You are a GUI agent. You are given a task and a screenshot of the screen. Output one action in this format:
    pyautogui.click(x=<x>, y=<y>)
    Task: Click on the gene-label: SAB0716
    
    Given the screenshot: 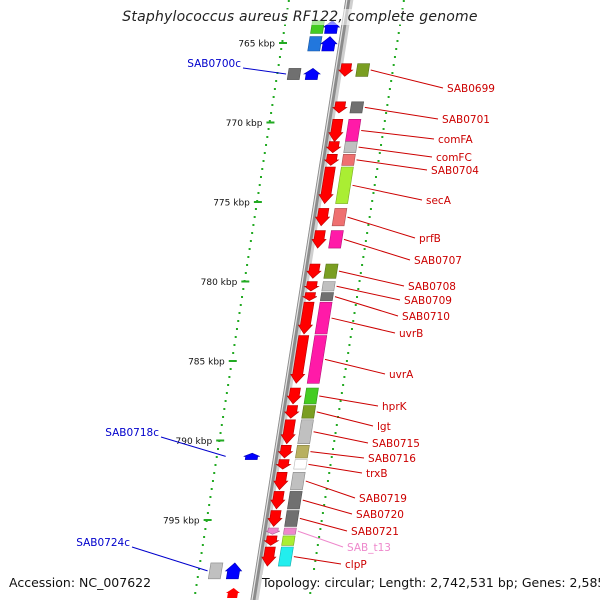 What is the action you would take?
    pyautogui.click(x=392, y=459)
    